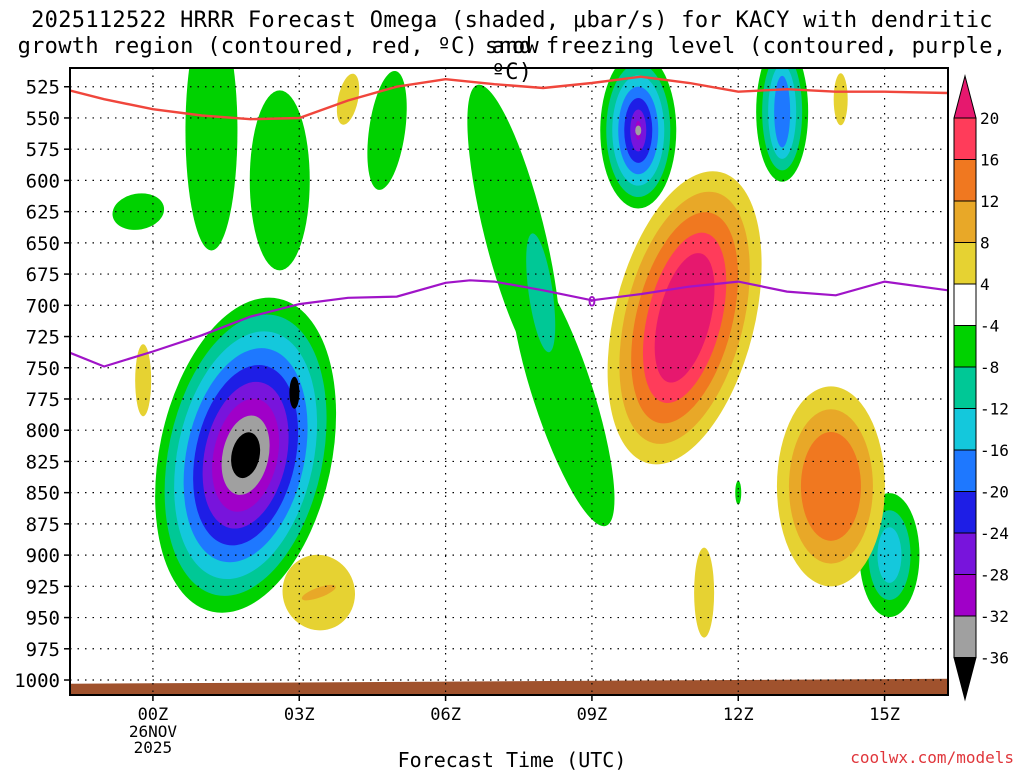  I want to click on y-tick-label: 775, so click(43, 400).